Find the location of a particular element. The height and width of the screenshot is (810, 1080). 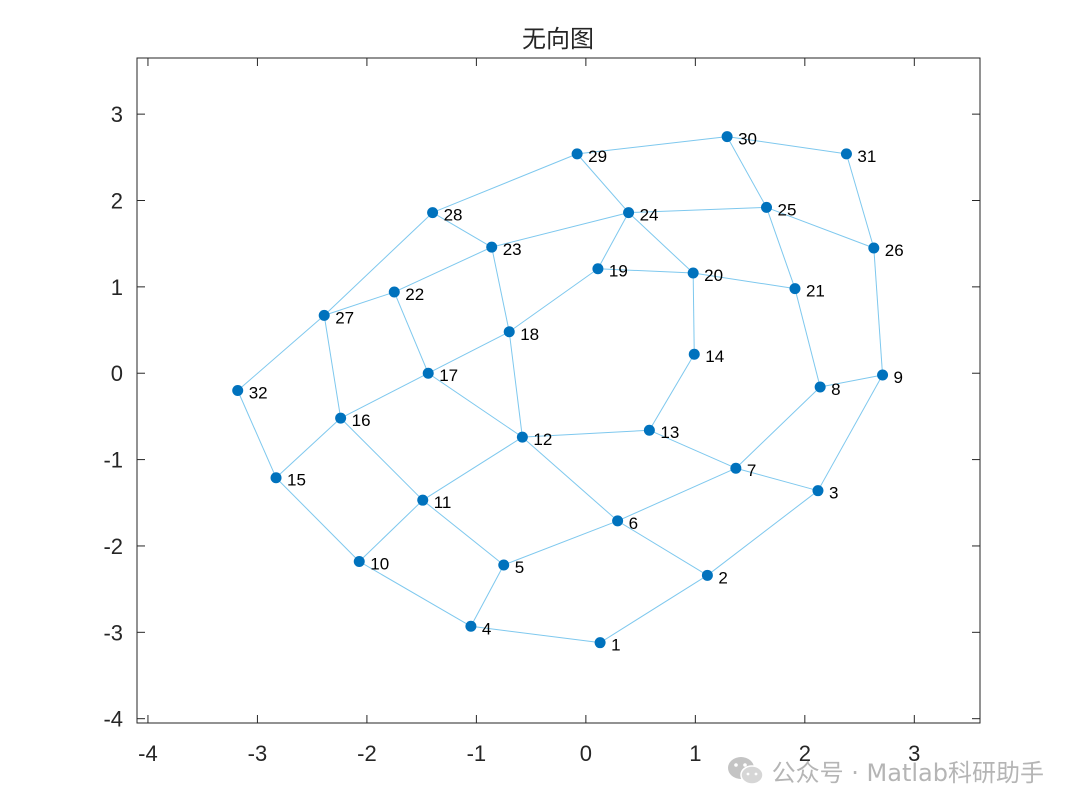

graph-node-label: 22 is located at coordinates (414, 294).